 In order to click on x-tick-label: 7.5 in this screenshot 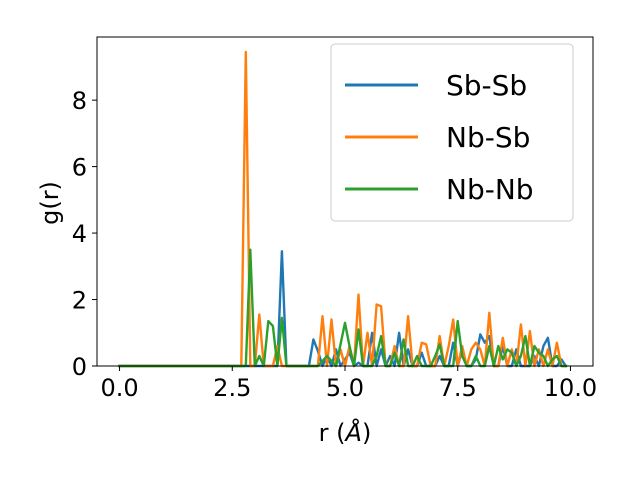, I will do `click(458, 388)`.